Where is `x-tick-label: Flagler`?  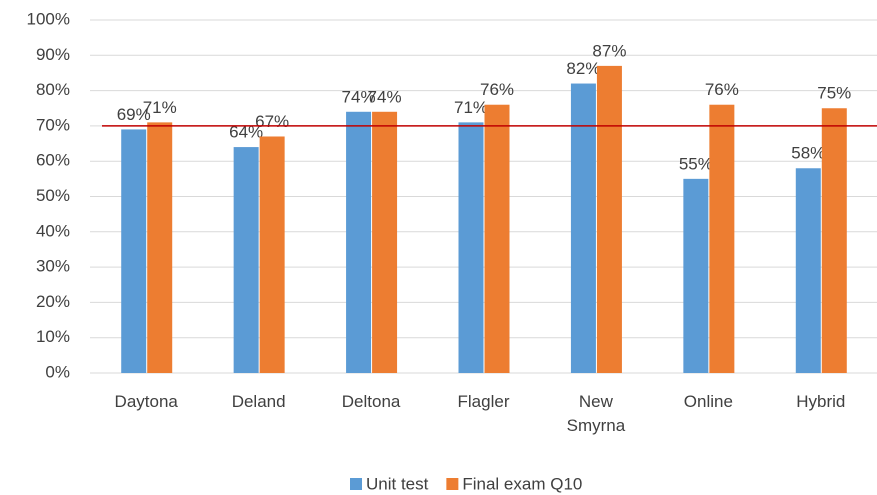 x-tick-label: Flagler is located at coordinates (484, 401).